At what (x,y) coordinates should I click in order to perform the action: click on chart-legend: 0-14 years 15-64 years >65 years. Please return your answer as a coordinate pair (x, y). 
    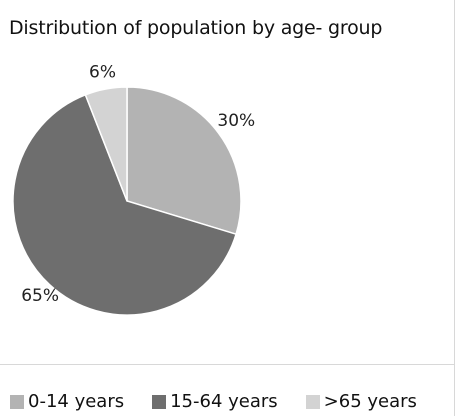
    Looking at the image, I should click on (213, 402).